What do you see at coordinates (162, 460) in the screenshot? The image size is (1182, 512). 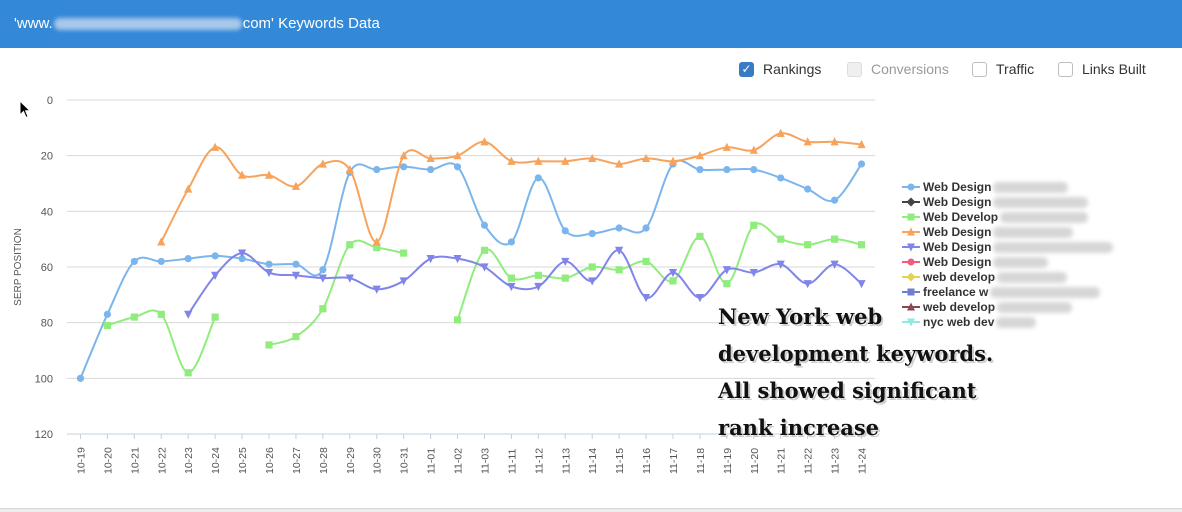 I see `x-tick-label: 10-22` at bounding box center [162, 460].